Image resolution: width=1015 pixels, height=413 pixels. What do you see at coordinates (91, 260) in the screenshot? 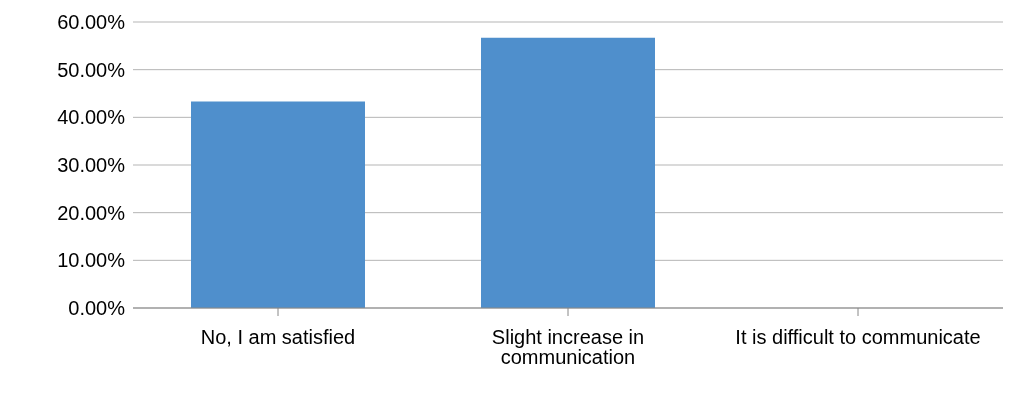
I see `y-tick-label: 10.00%` at bounding box center [91, 260].